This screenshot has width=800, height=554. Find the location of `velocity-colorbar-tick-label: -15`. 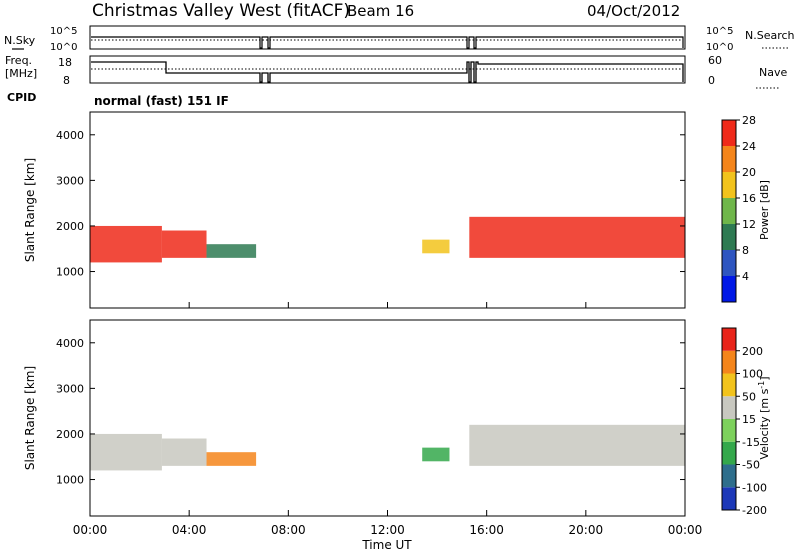

velocity-colorbar-tick-label: -15 is located at coordinates (751, 442).